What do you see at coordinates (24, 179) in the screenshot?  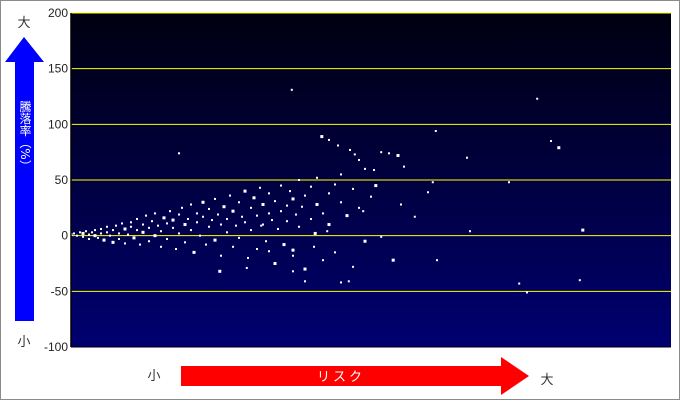 I see `up-arrow-icon` at bounding box center [24, 179].